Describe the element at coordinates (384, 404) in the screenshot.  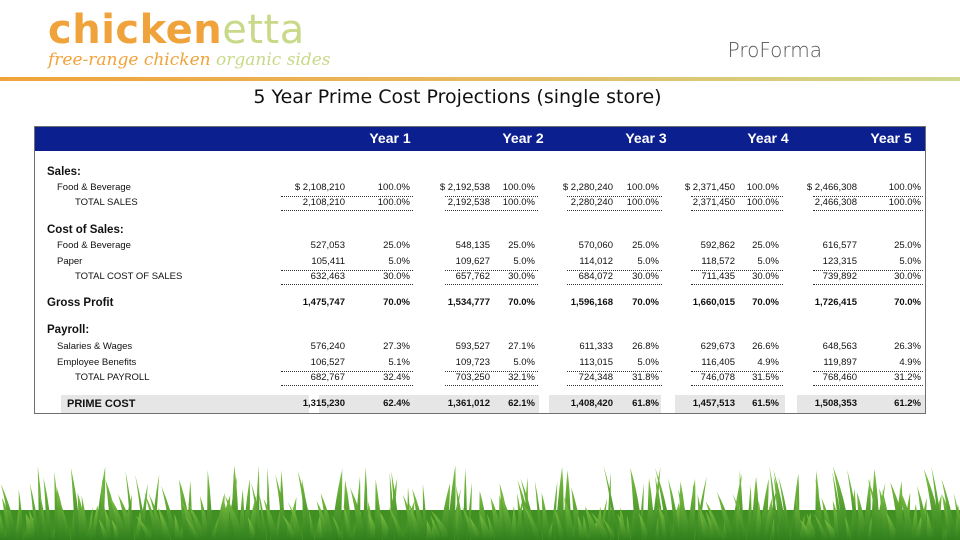
I see `prime-band-y1` at that location.